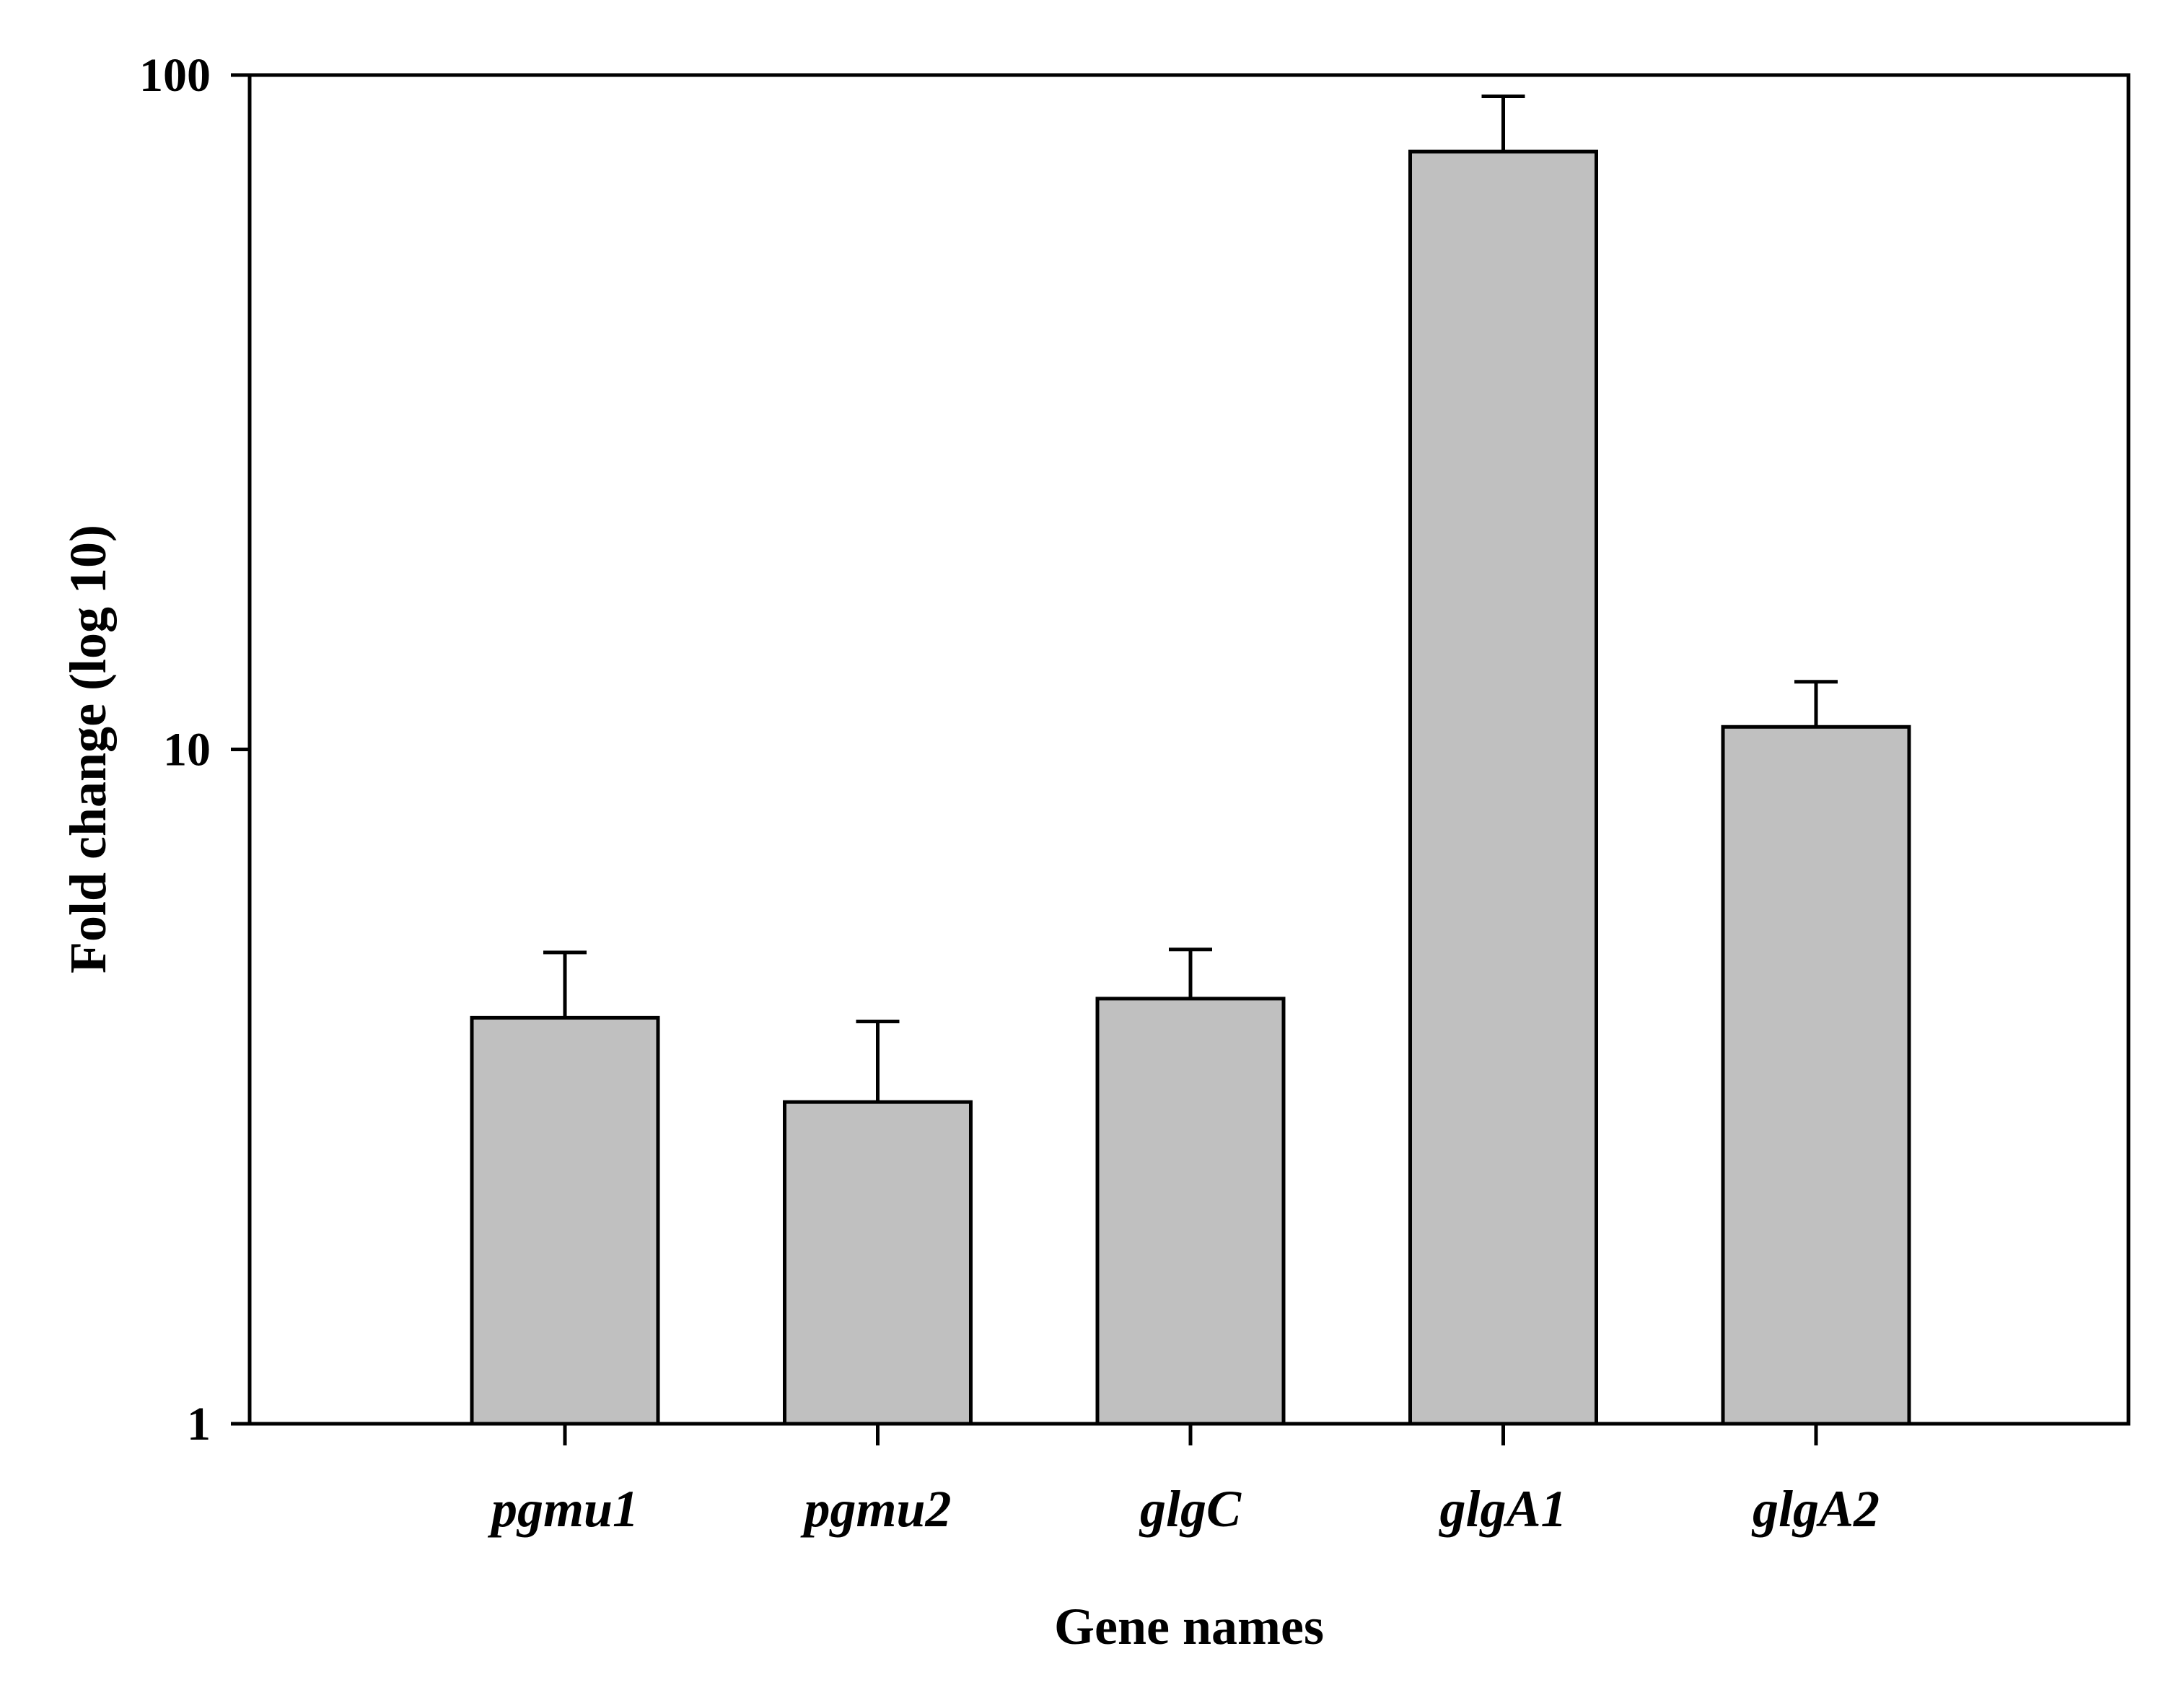 The image size is (2184, 1685). What do you see at coordinates (1189, 1626) in the screenshot?
I see `x-axis-title: Gene names` at bounding box center [1189, 1626].